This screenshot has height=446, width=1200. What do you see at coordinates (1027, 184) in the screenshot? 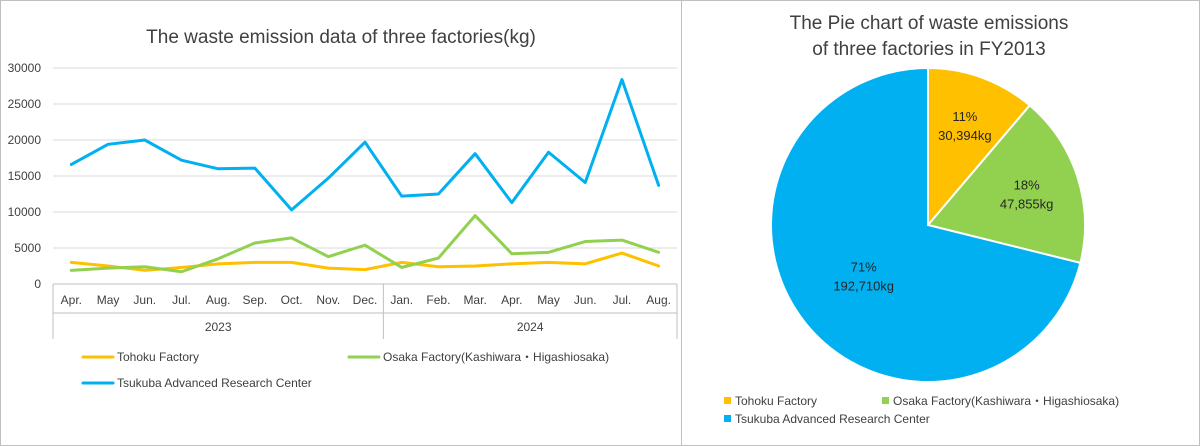
I see `pie-percent-label: 18%` at bounding box center [1027, 184].